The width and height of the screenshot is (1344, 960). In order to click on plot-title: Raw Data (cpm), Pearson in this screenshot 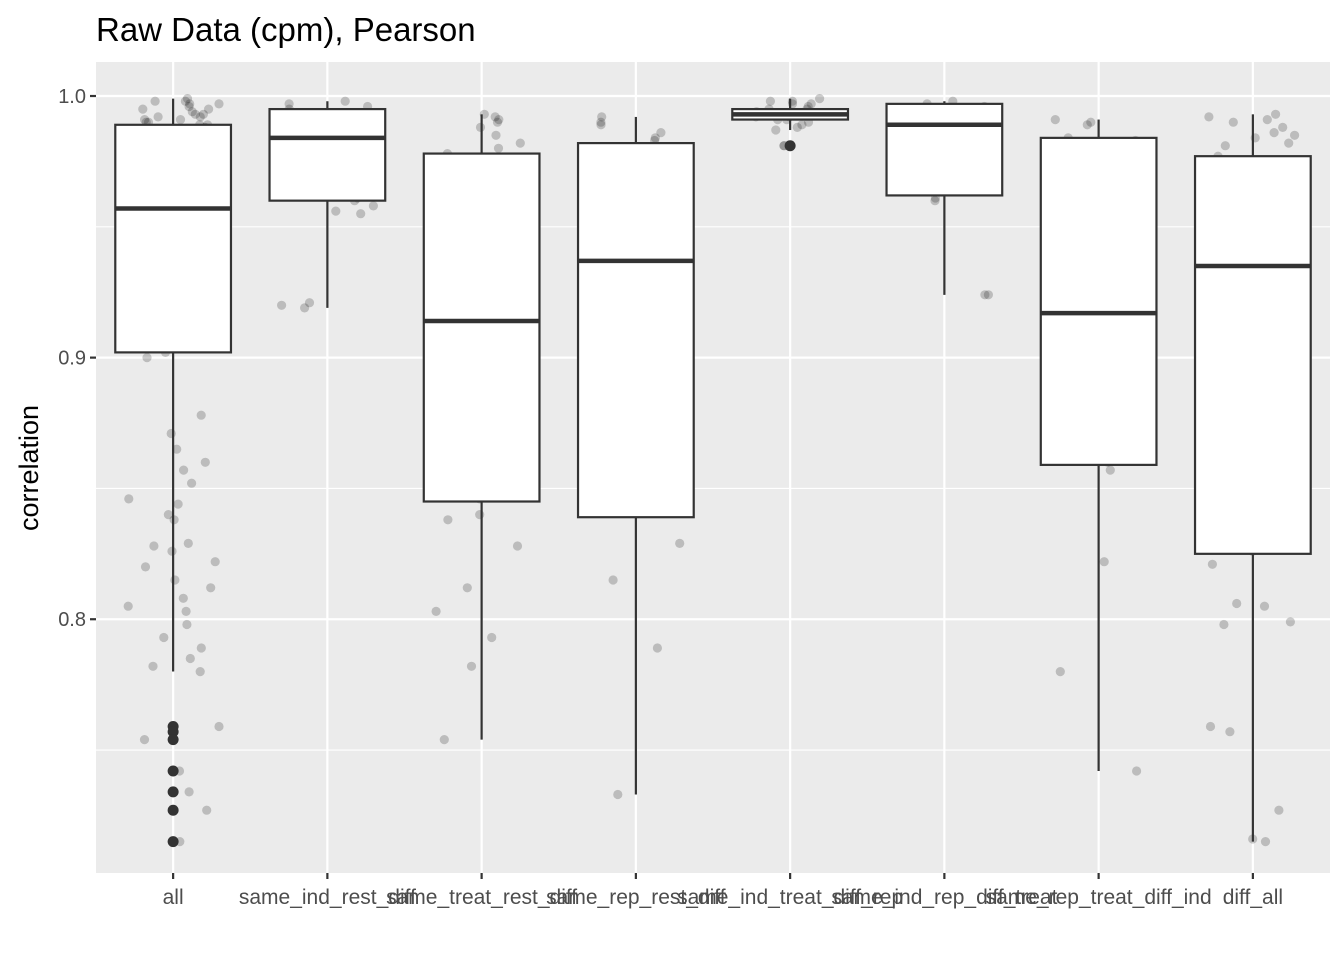, I will do `click(286, 29)`.